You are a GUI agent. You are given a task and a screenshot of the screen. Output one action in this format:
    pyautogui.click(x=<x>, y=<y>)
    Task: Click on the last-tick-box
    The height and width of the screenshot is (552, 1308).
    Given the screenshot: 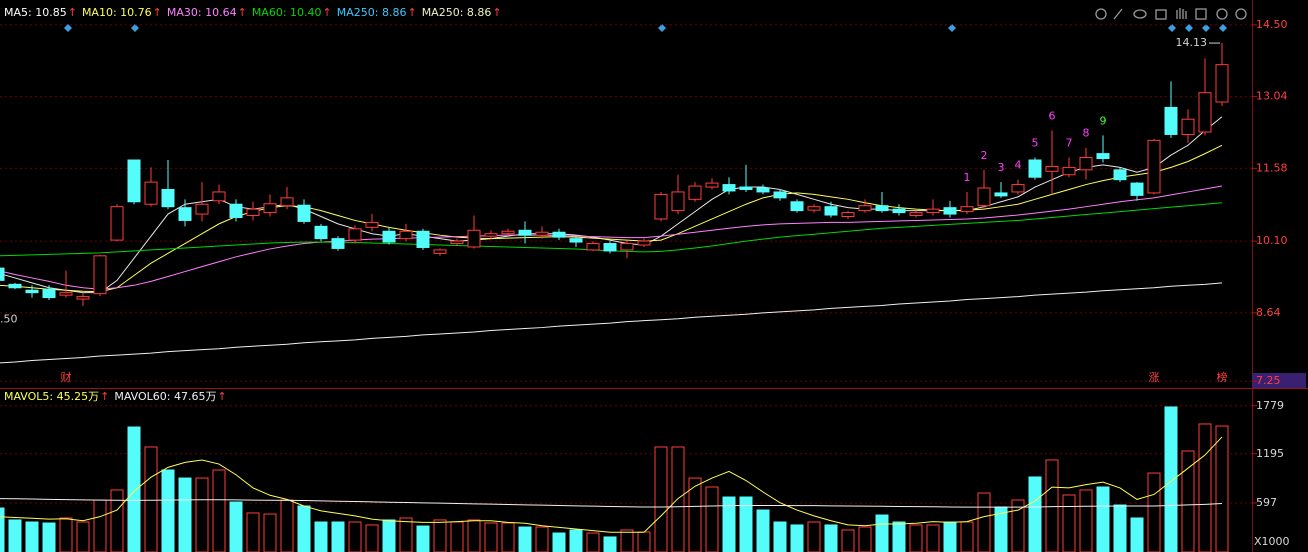 What is the action you would take?
    pyautogui.click(x=1279, y=380)
    